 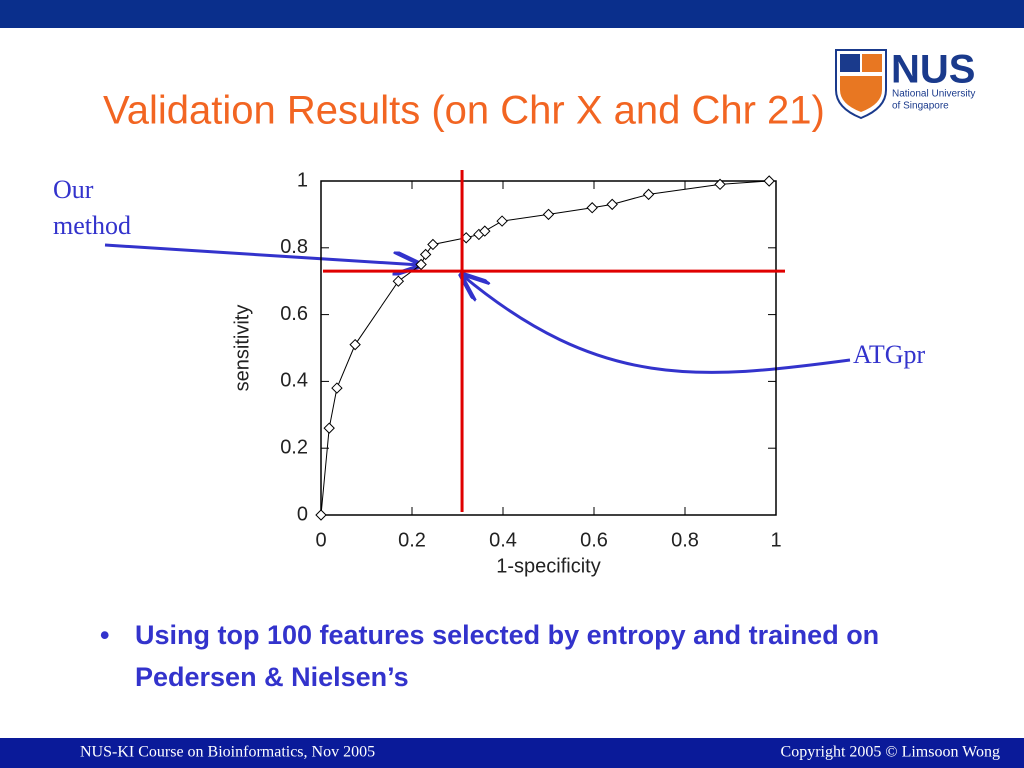 I want to click on logo-line: of Singapore, so click(x=920, y=106).